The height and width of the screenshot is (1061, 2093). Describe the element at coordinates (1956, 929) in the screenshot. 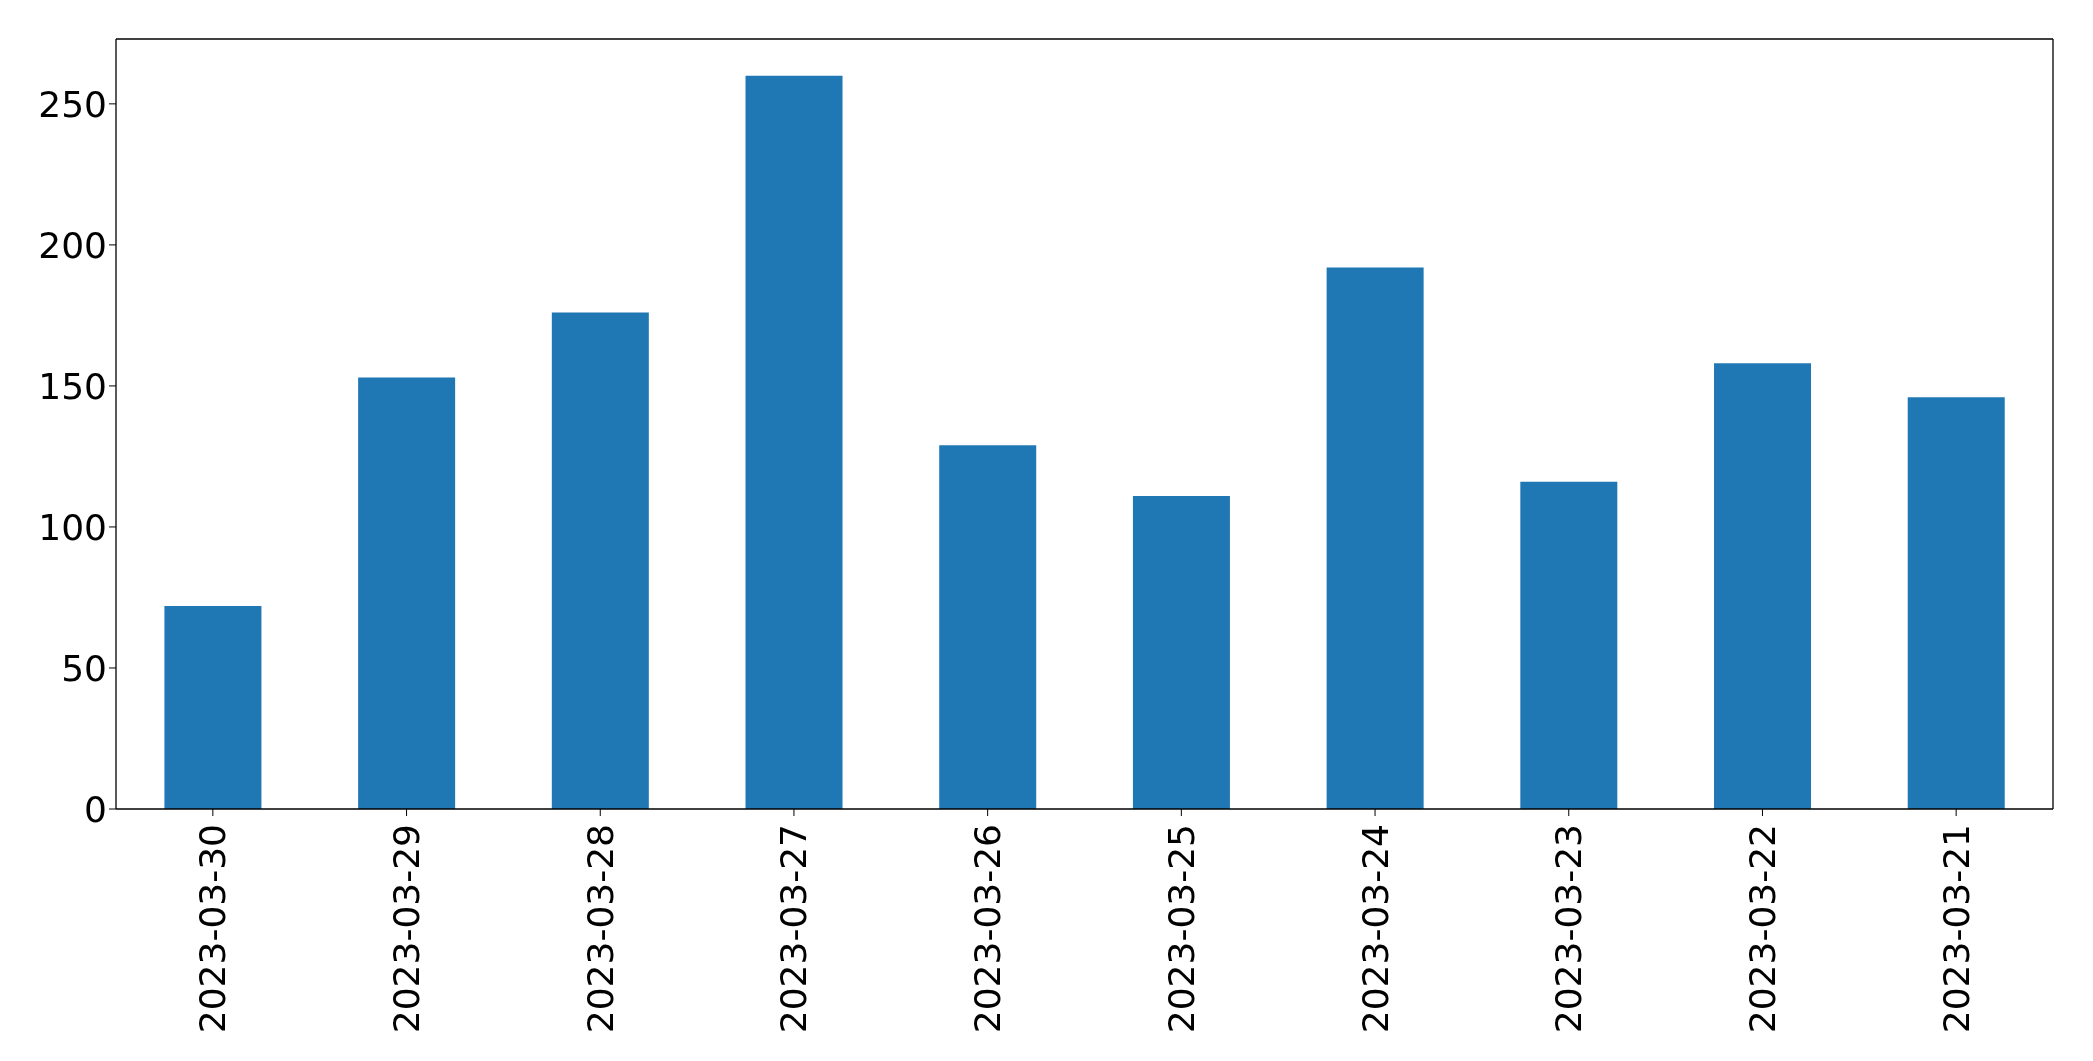

I see `x-tick-label: 2023-03-21` at that location.